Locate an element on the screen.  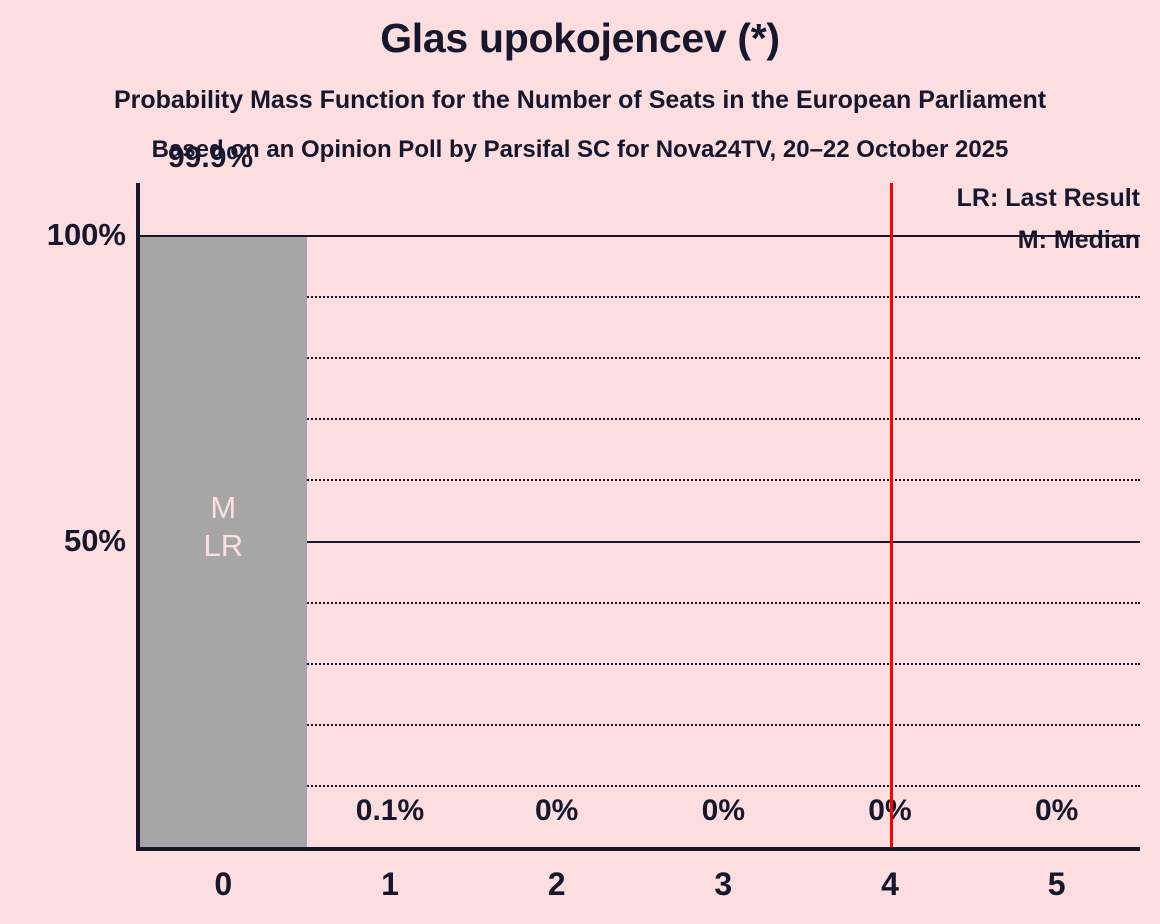
x-axis-line is located at coordinates (638, 849).